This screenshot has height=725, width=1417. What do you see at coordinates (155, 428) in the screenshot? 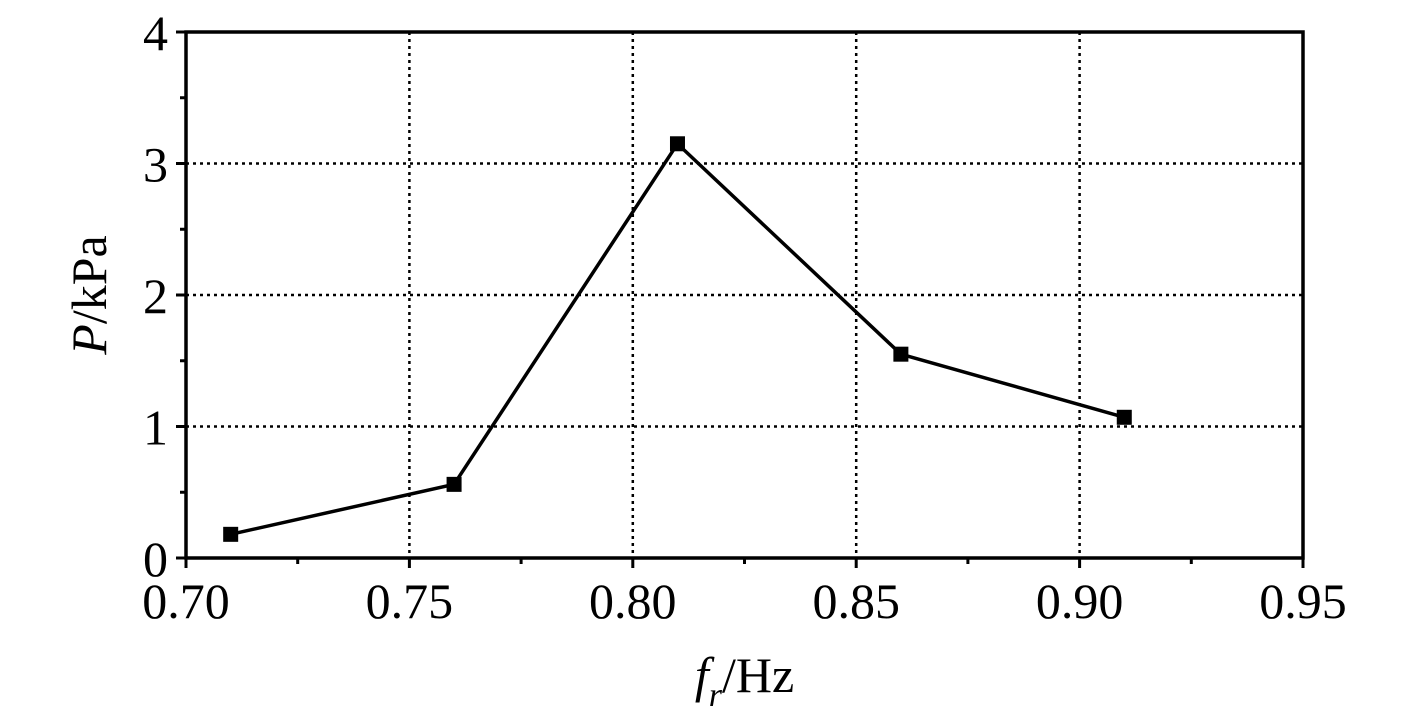
I see `y-tick-label: 1` at bounding box center [155, 428].